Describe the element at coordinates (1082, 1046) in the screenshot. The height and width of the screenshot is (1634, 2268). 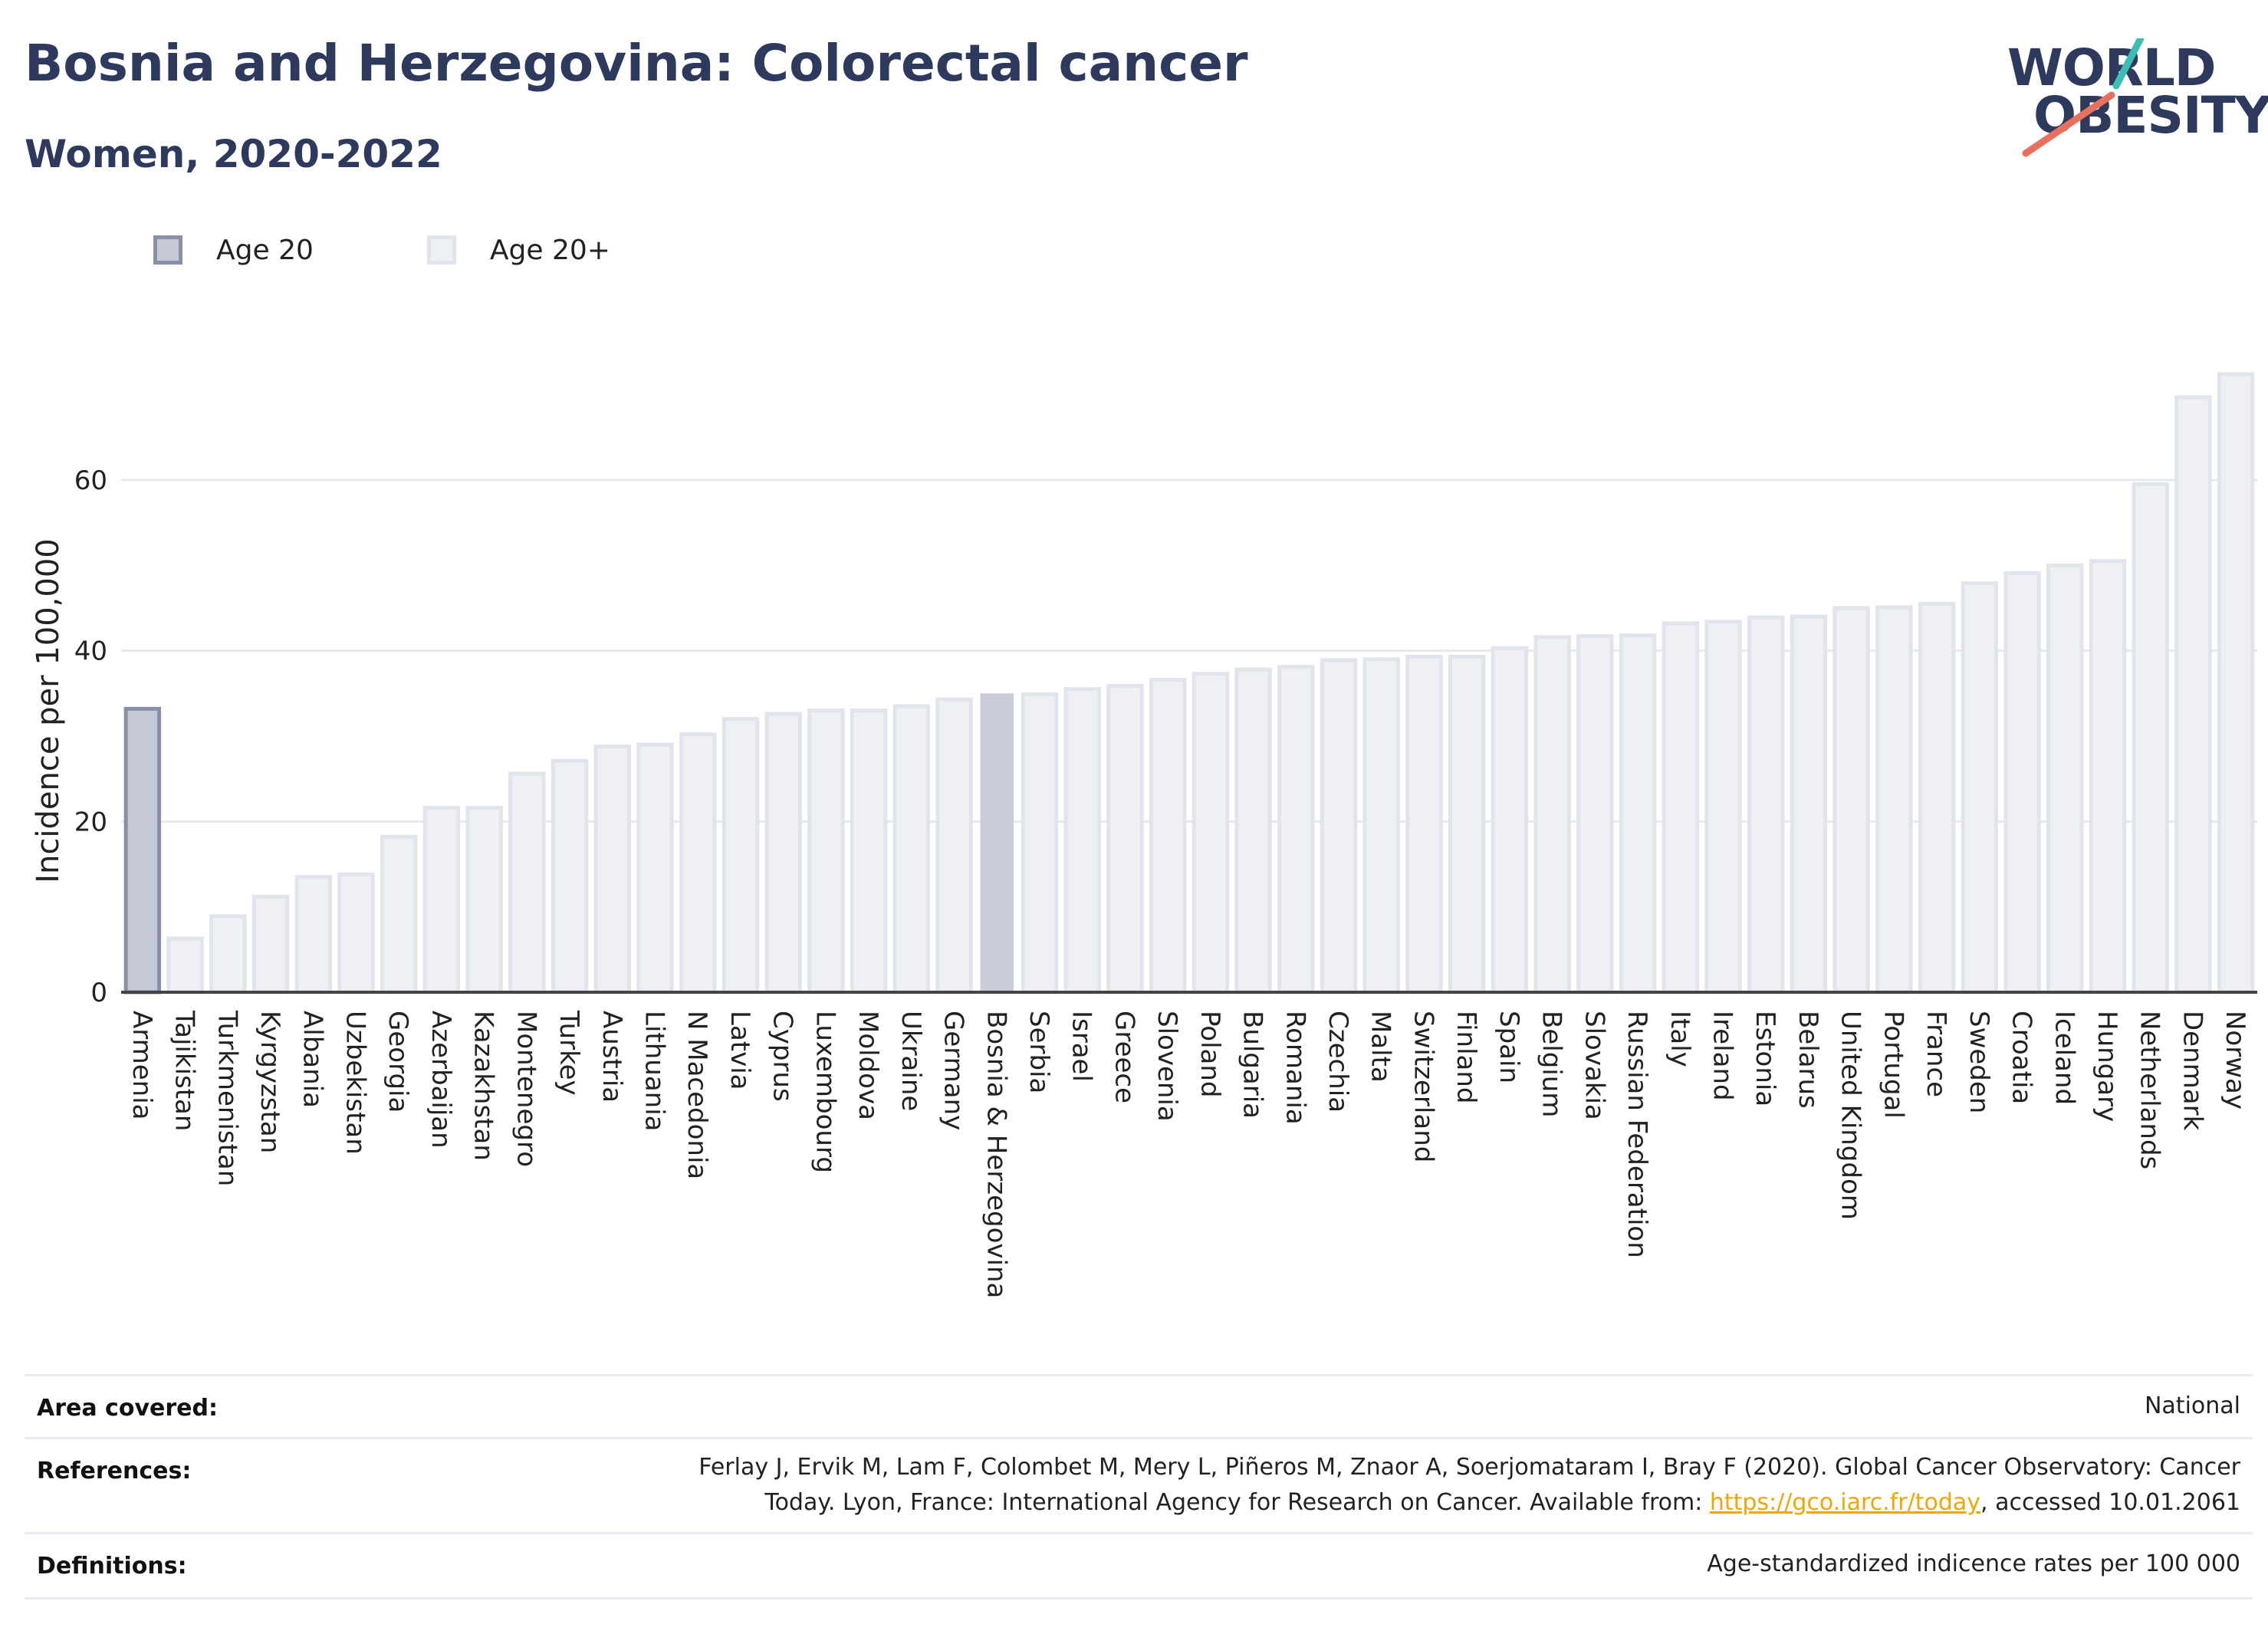
I see `x-tick-label: Israel` at that location.